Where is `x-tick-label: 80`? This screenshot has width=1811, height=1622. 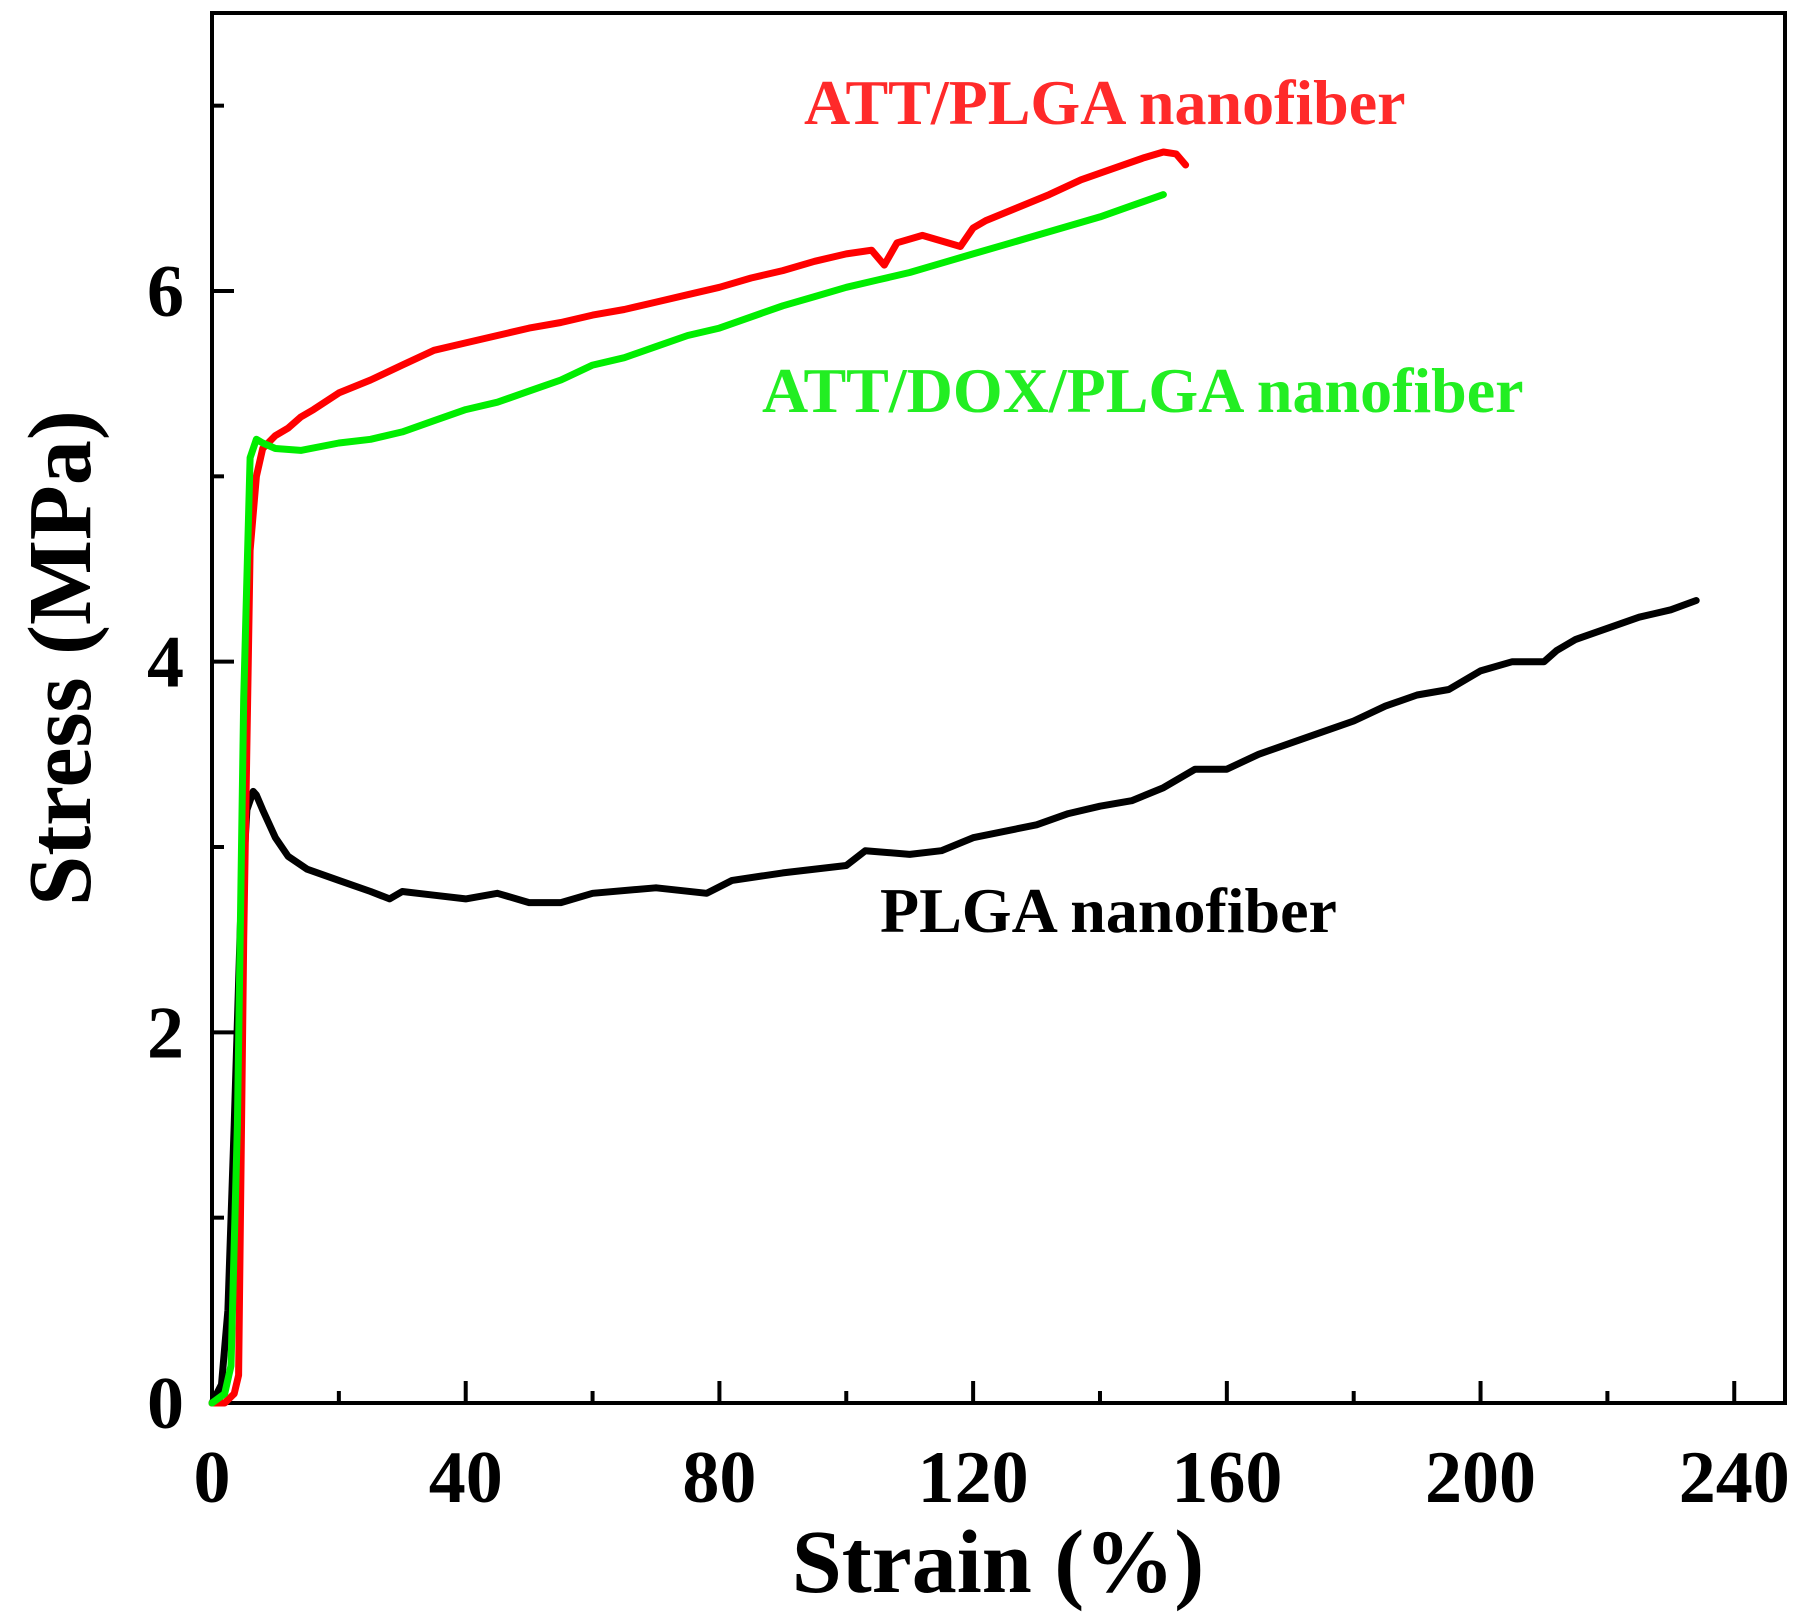
x-tick-label: 80 is located at coordinates (719, 1478).